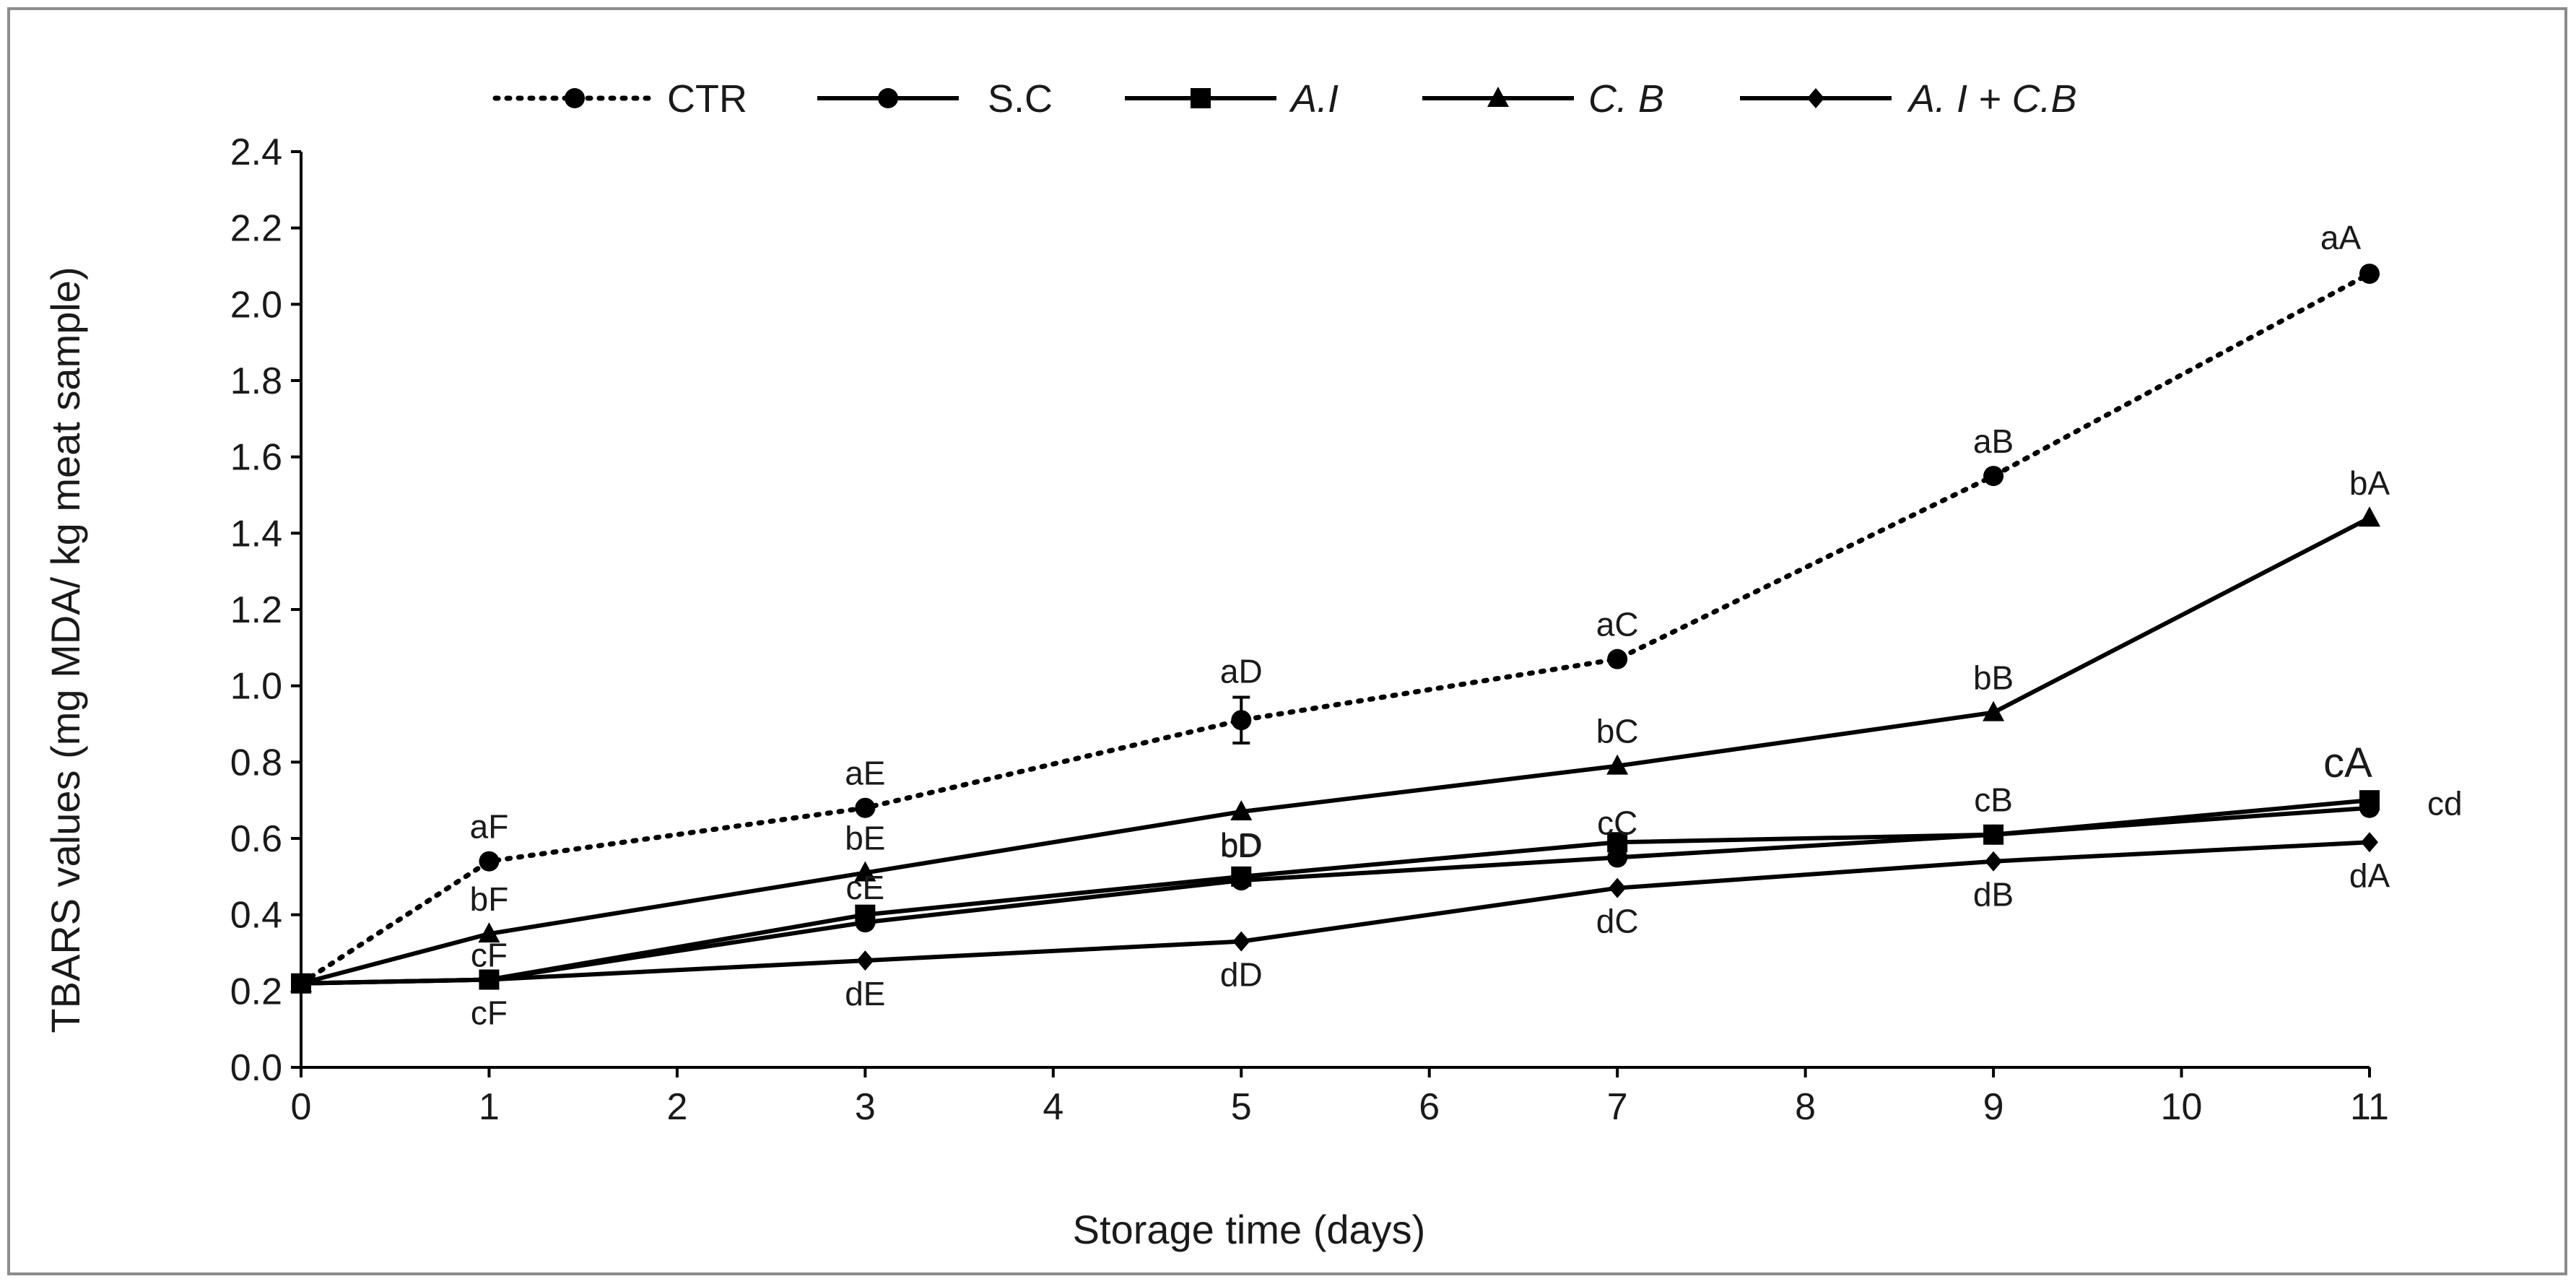 The height and width of the screenshot is (1284, 2576). Describe the element at coordinates (489, 1107) in the screenshot. I see `x-tick-label: 1` at that location.